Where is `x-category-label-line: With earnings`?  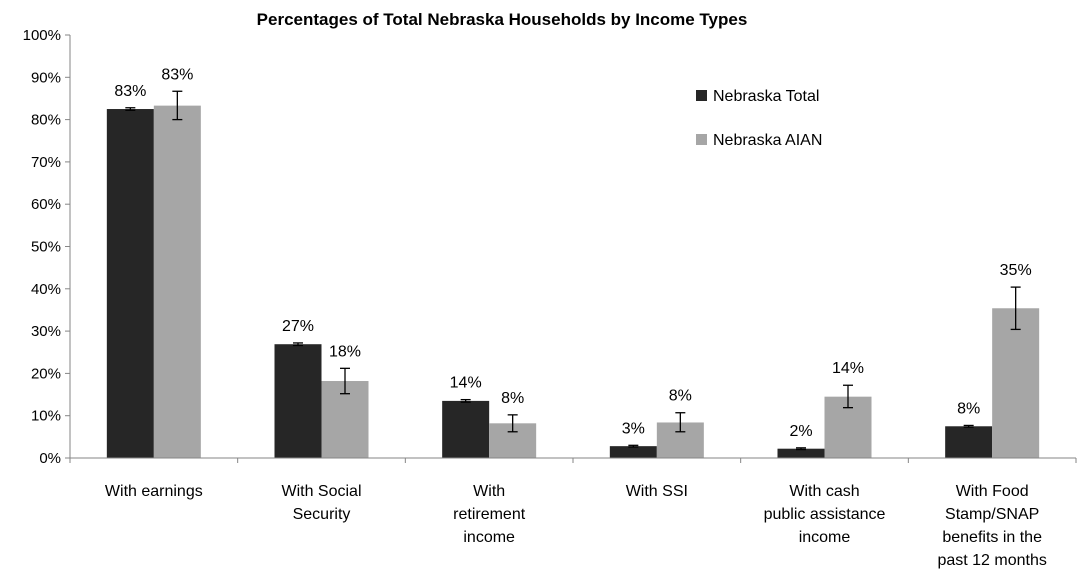
x-category-label-line: With earnings is located at coordinates (154, 491).